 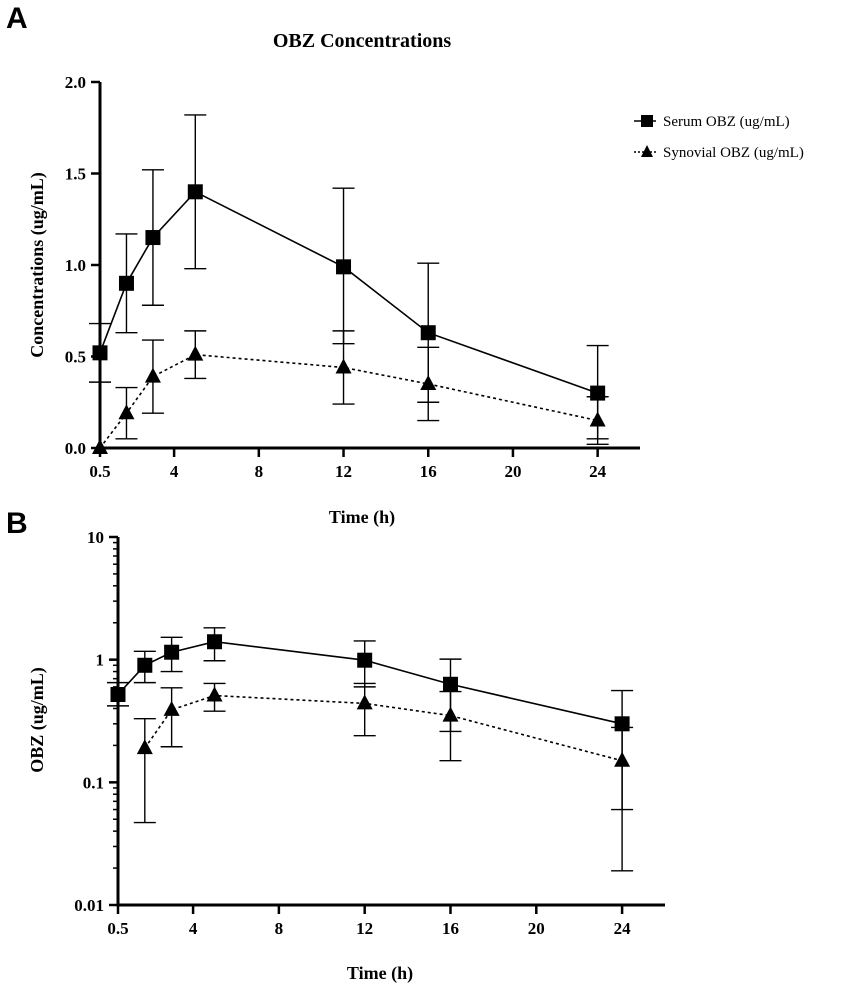 I want to click on y-tick-label: 0.5, so click(x=75, y=357).